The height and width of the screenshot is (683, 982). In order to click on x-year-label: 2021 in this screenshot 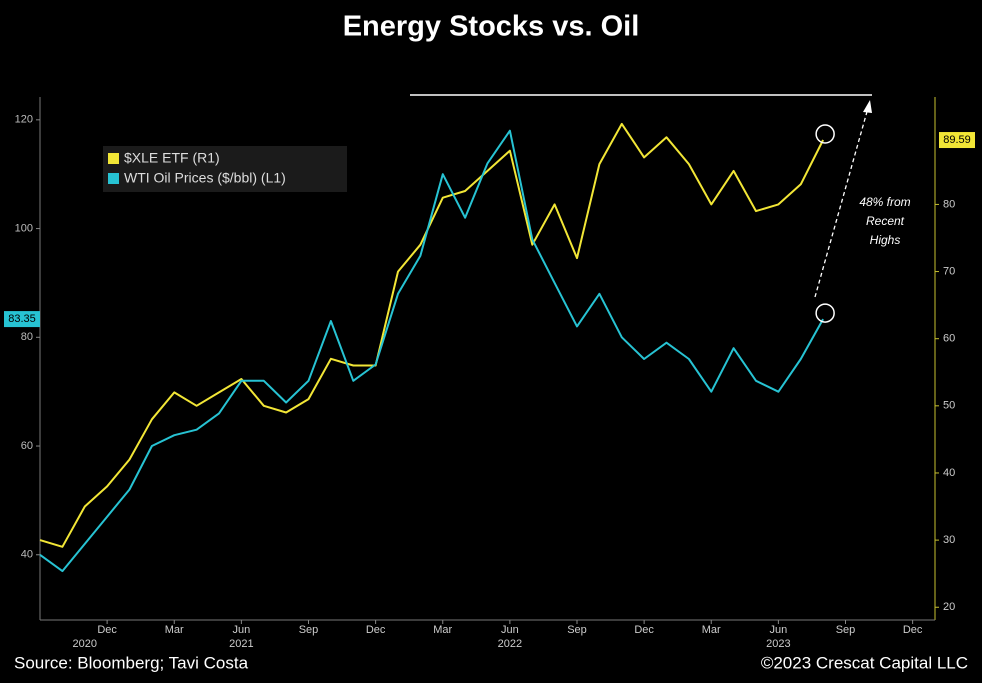, I will do `click(241, 644)`.